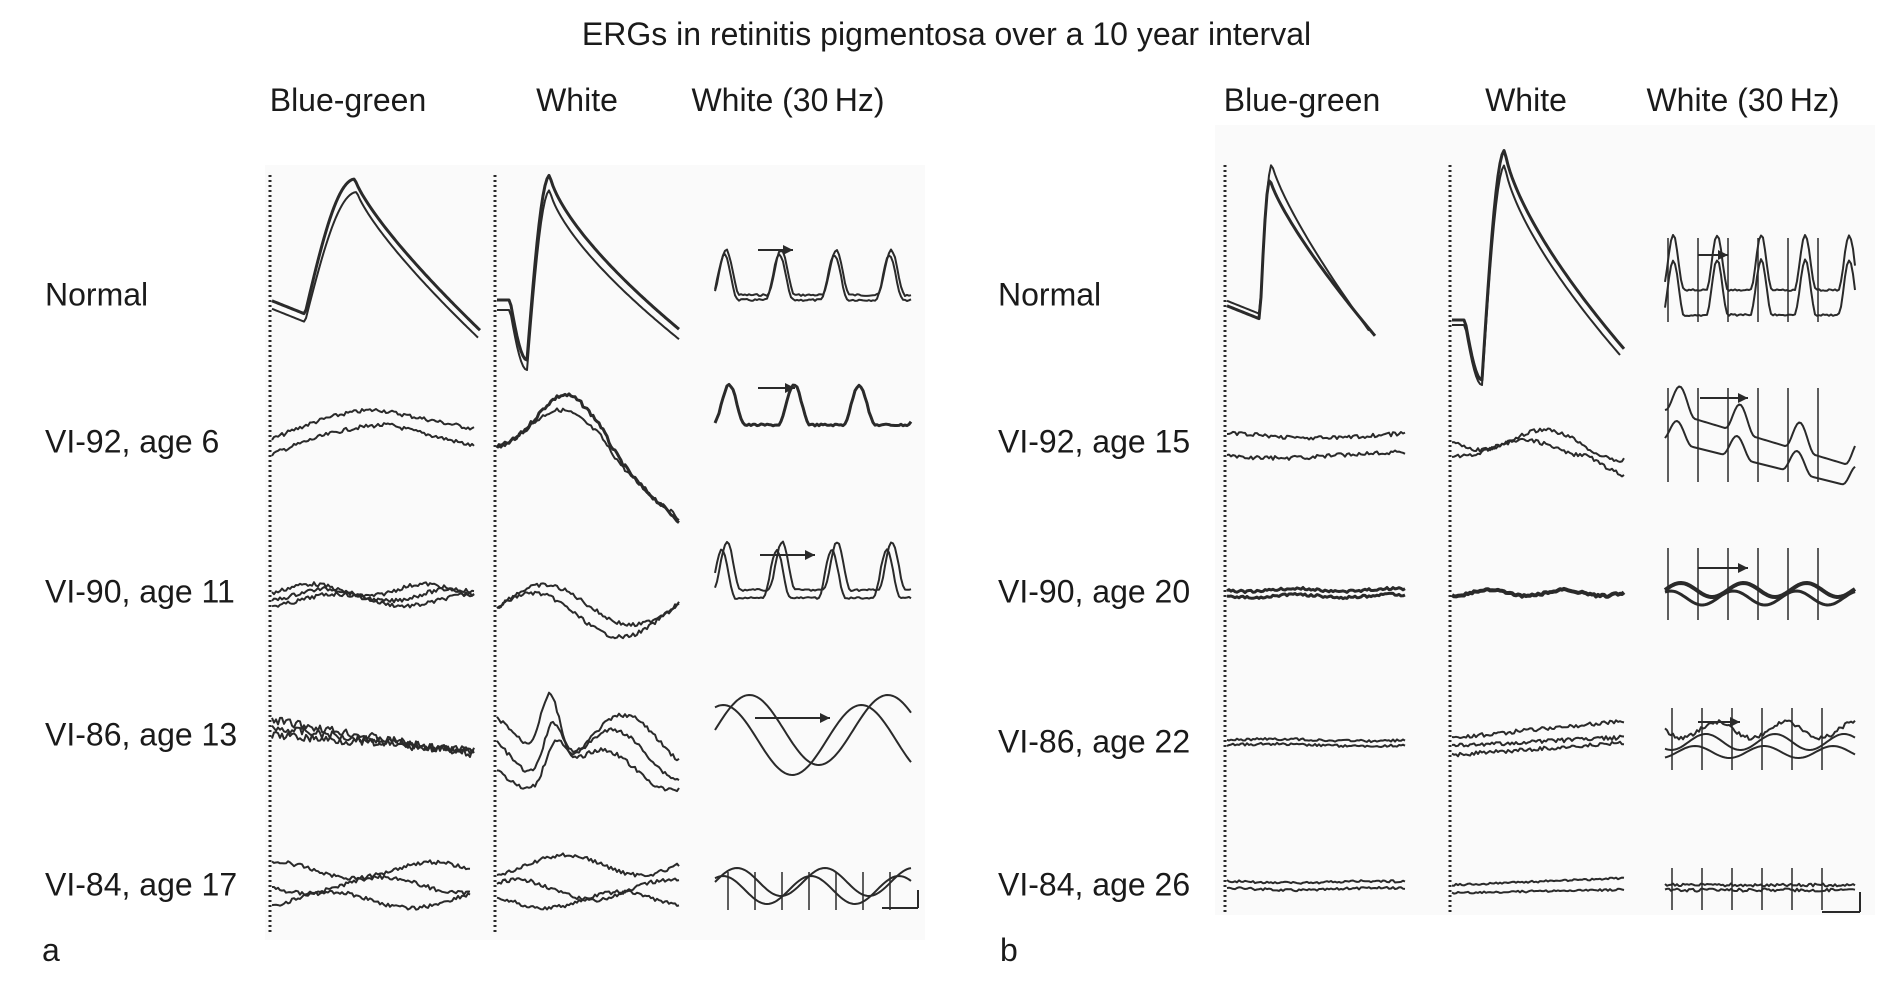  I want to click on panel-b-letter: b, so click(1009, 950).